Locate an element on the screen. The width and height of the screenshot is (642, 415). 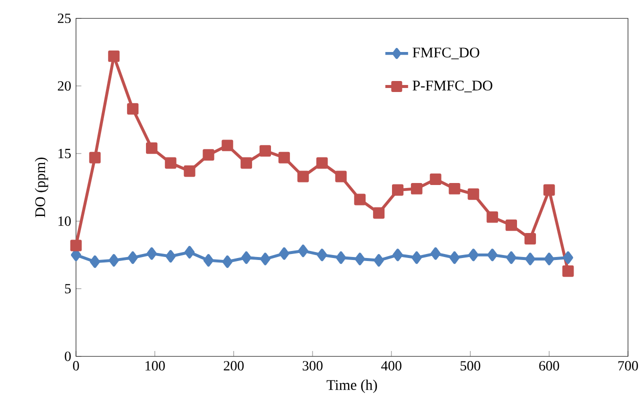
x-tick-label: 300 is located at coordinates (312, 366).